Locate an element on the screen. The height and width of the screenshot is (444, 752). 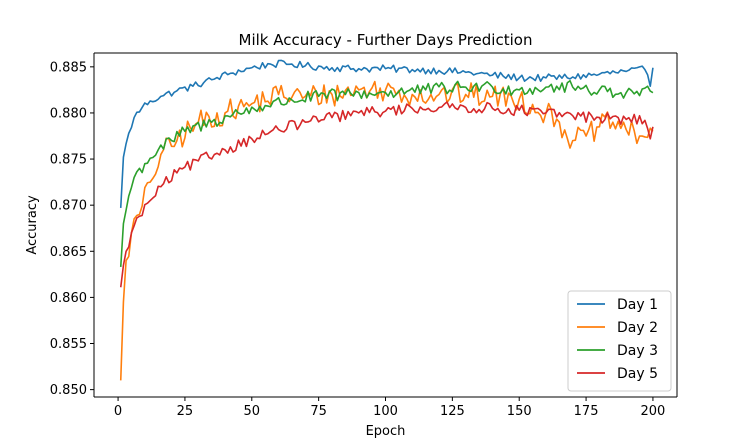
y-tick-label: 0.875 is located at coordinates (68, 160).